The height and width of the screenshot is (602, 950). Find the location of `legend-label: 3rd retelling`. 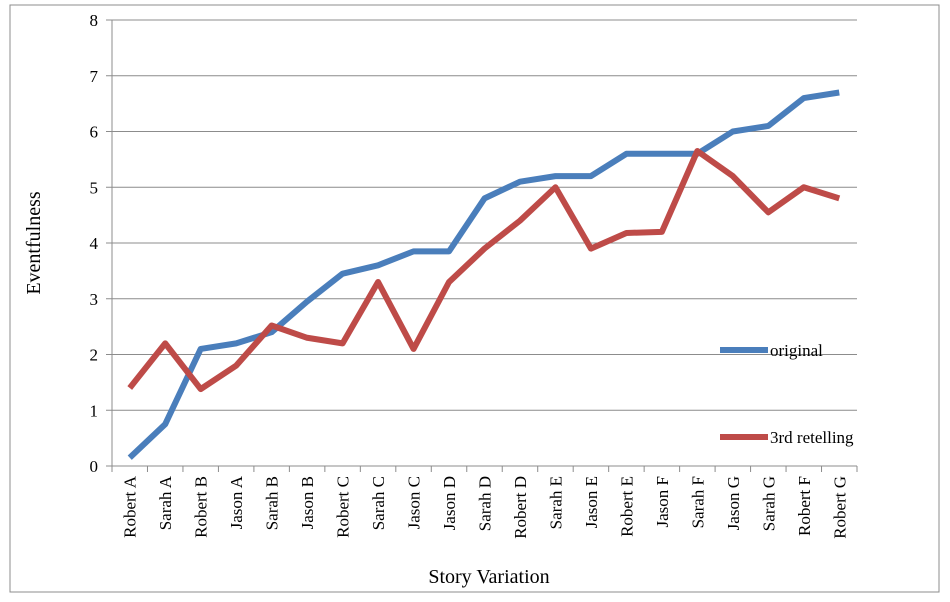

legend-label: 3rd retelling is located at coordinates (812, 437).